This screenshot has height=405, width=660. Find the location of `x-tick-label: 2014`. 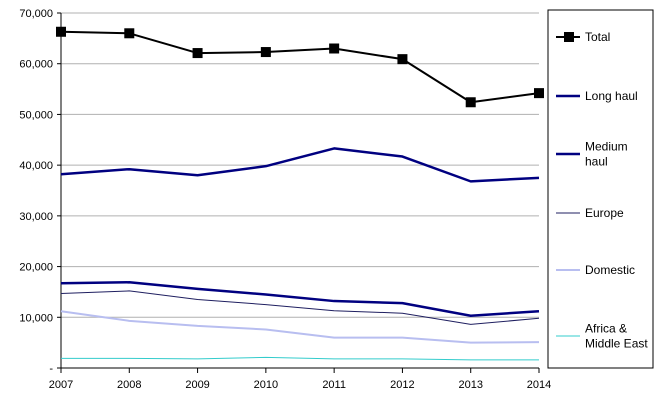

x-tick-label: 2014 is located at coordinates (539, 385).